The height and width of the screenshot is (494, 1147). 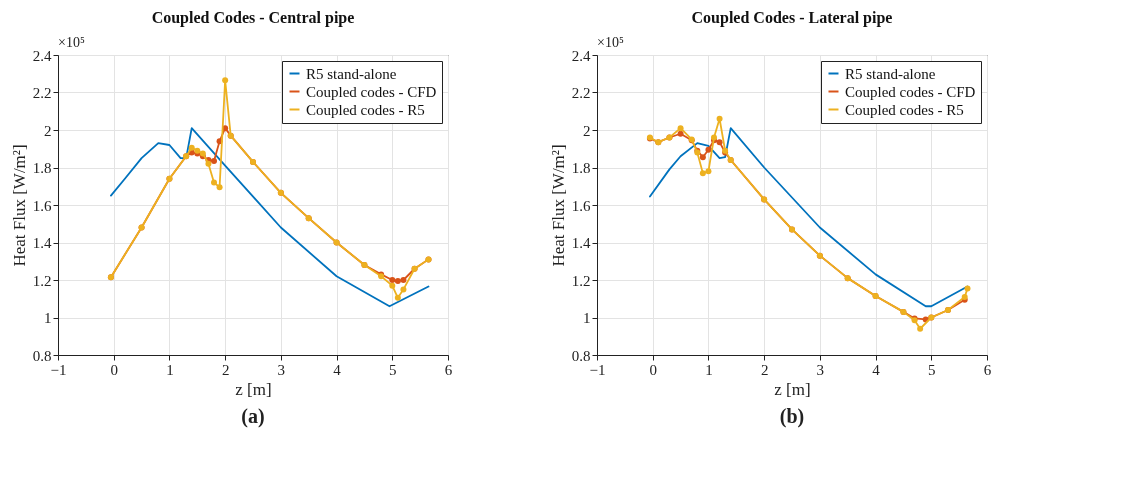 I want to click on text: (b), so click(x=792, y=416).